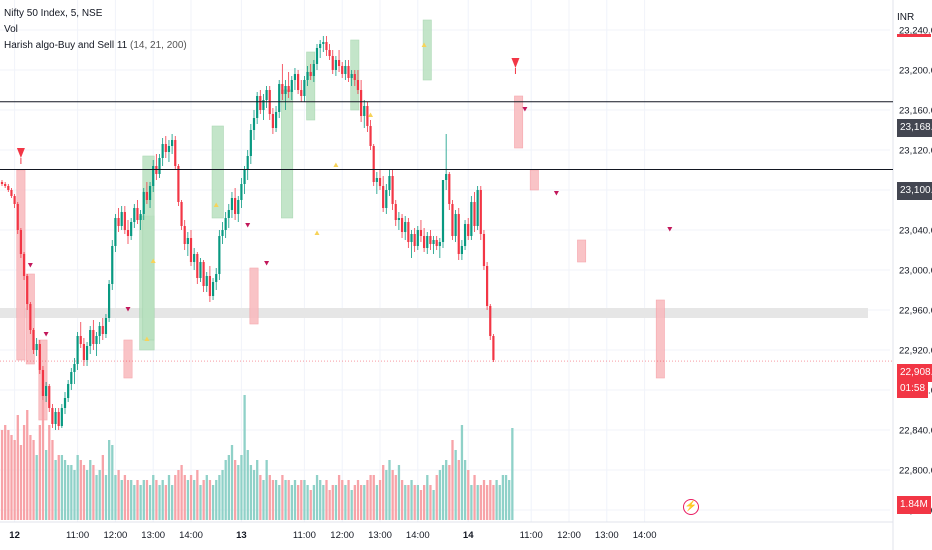 This screenshot has width=932, height=550. What do you see at coordinates (906, 17) in the screenshot?
I see `currency-label: INR` at bounding box center [906, 17].